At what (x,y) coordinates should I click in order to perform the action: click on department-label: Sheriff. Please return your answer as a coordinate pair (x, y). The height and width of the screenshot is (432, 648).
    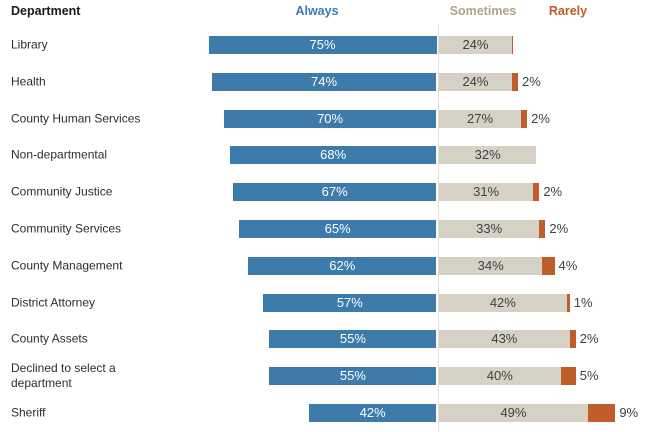
    Looking at the image, I should click on (28, 412).